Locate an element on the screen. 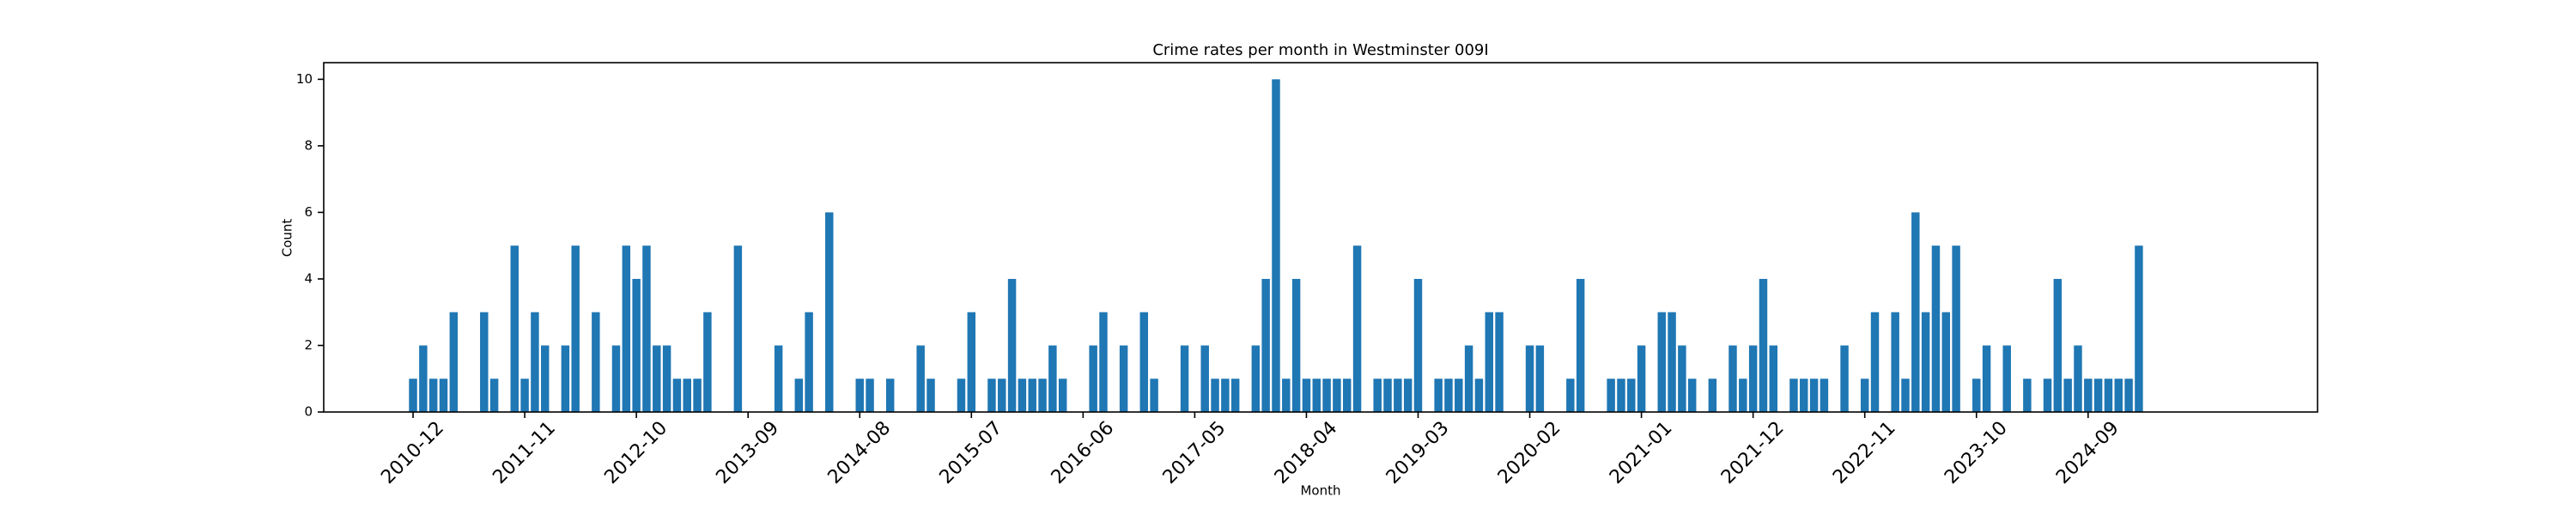  x-axis-label: Month is located at coordinates (1320, 491).